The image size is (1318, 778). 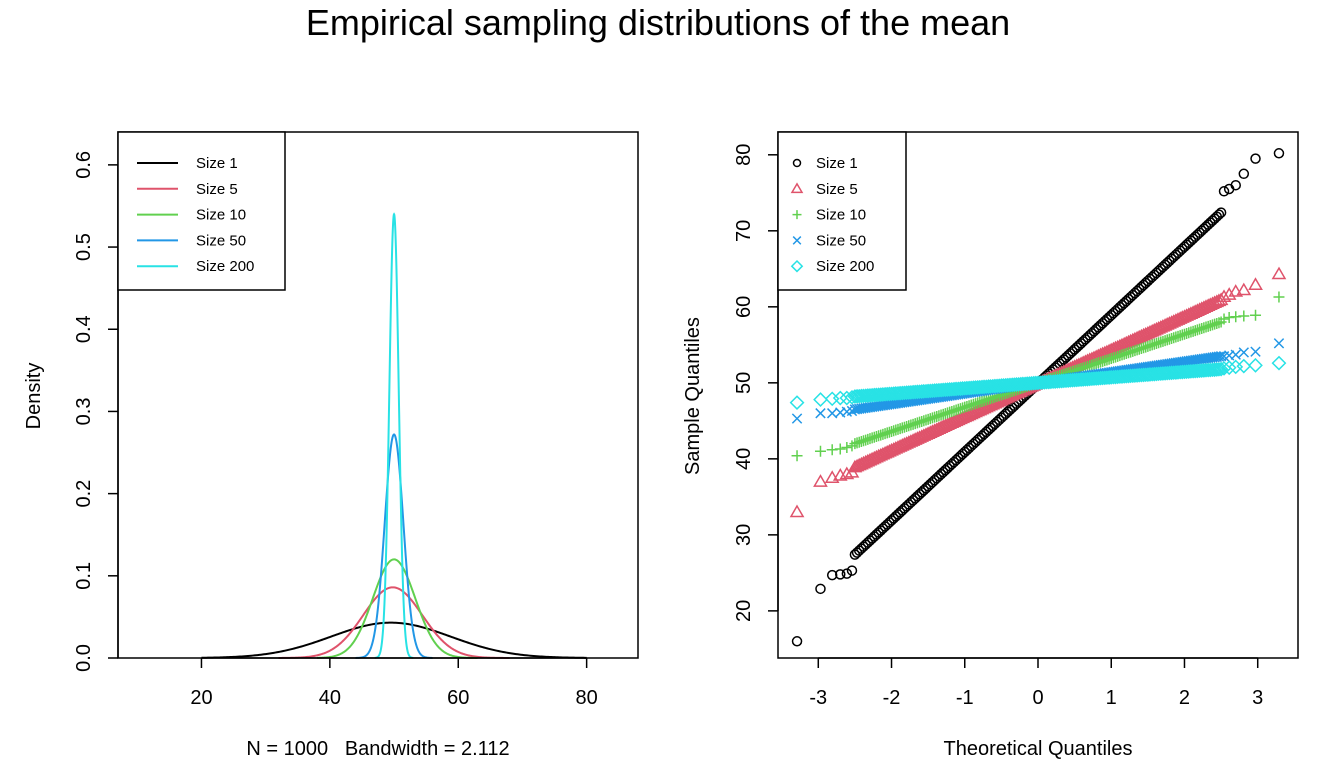 What do you see at coordinates (201, 698) in the screenshot?
I see `density-x-tick-label: 20` at bounding box center [201, 698].